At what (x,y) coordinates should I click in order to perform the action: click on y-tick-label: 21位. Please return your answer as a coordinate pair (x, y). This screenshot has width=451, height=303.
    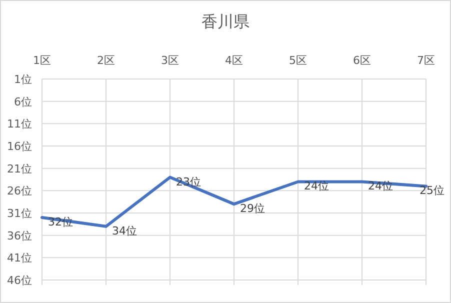
    Looking at the image, I should click on (19, 169).